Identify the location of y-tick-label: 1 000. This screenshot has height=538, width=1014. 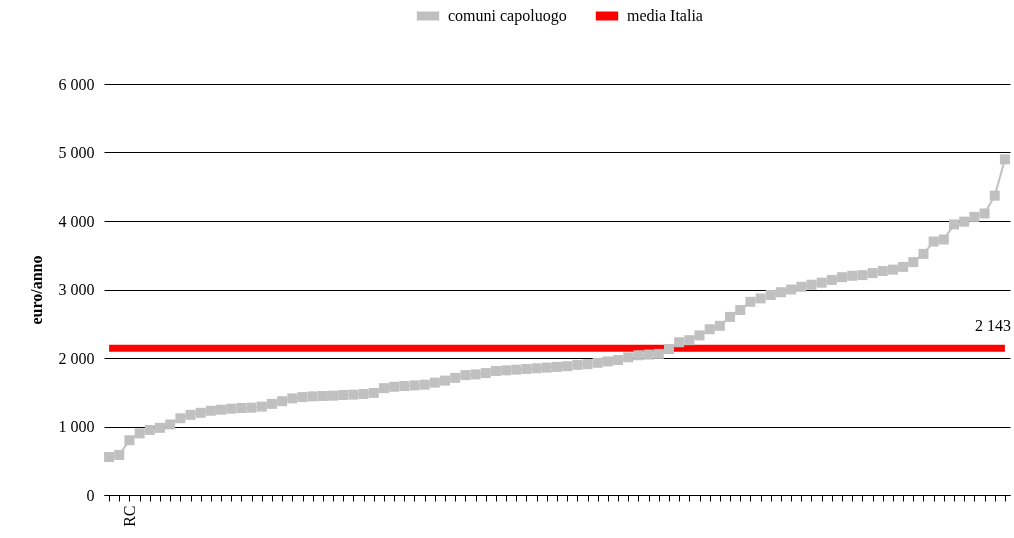
(76, 426).